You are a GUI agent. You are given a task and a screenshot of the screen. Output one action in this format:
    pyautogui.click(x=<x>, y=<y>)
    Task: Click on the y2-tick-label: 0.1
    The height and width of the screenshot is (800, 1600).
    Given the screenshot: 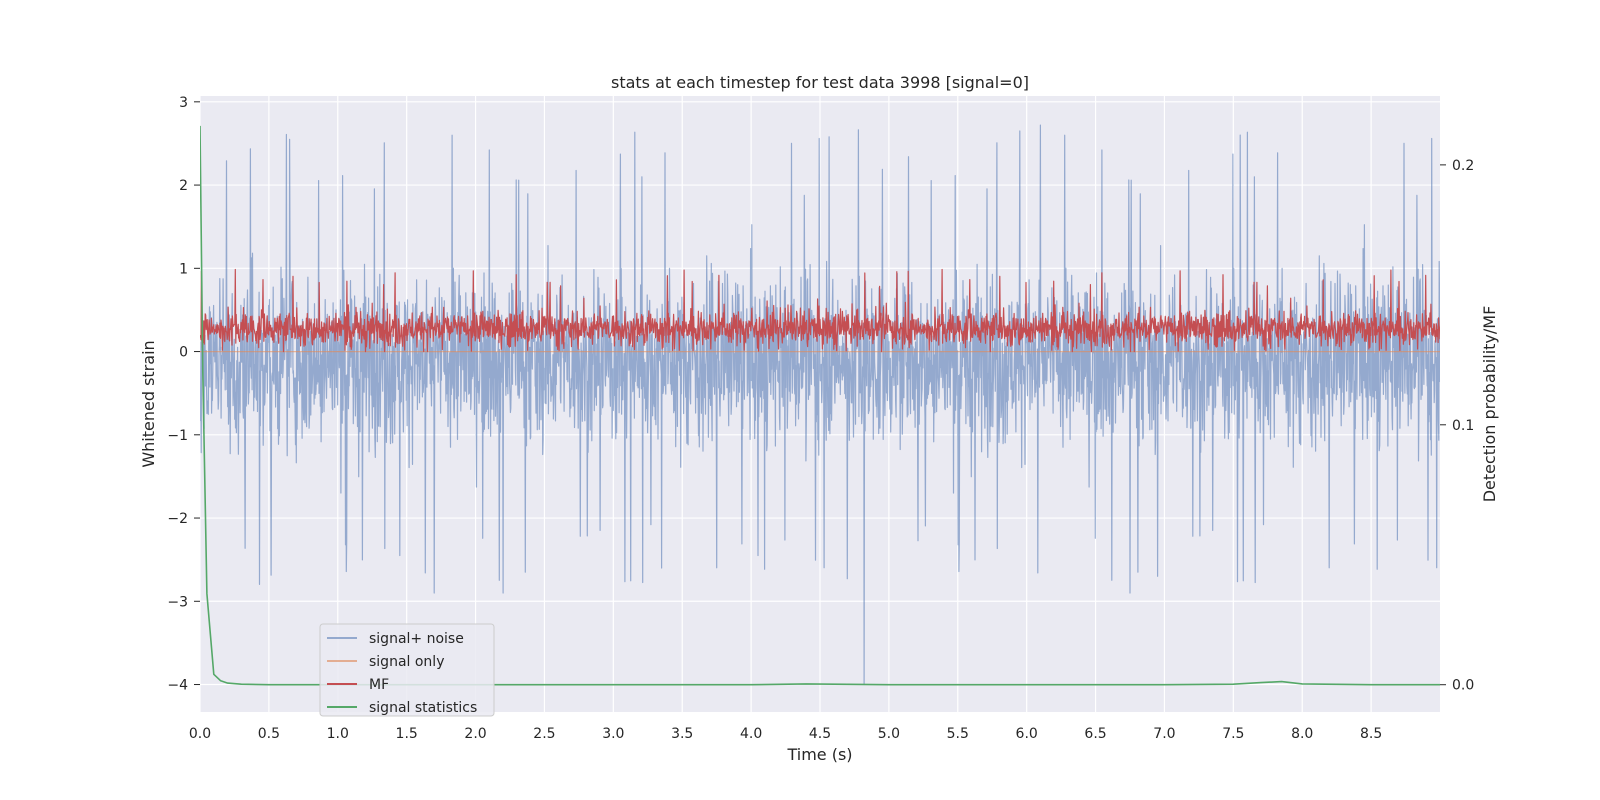 What is the action you would take?
    pyautogui.click(x=1463, y=426)
    